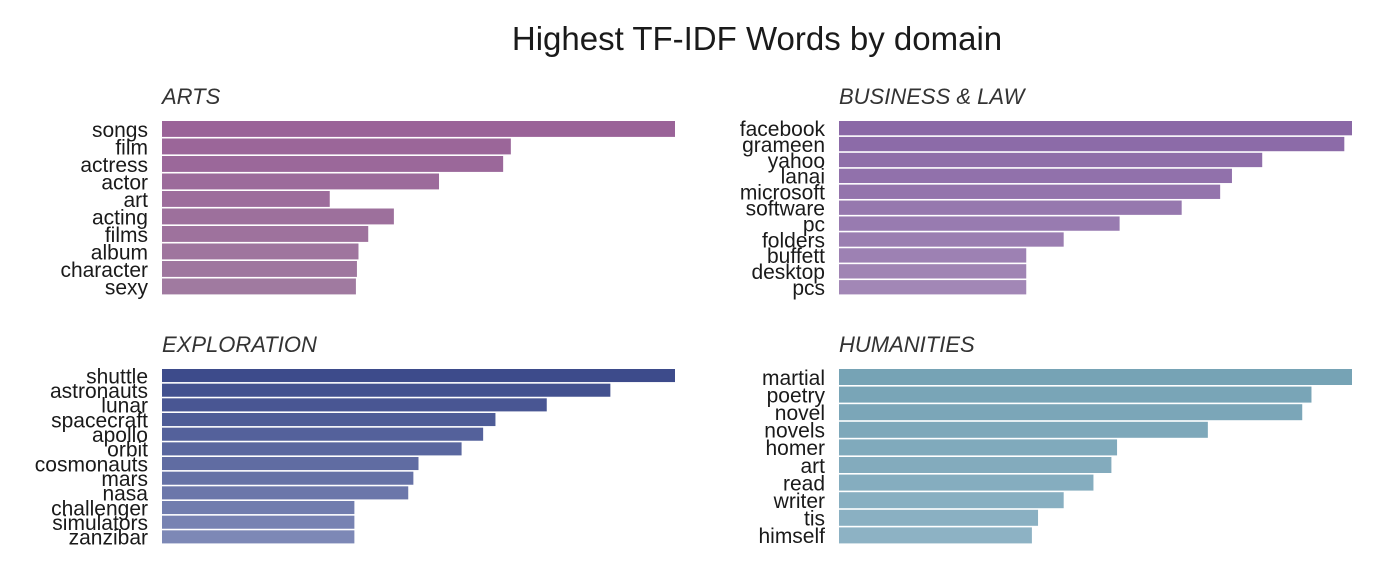  What do you see at coordinates (336, 146) in the screenshot?
I see `bar-arts-film` at bounding box center [336, 146].